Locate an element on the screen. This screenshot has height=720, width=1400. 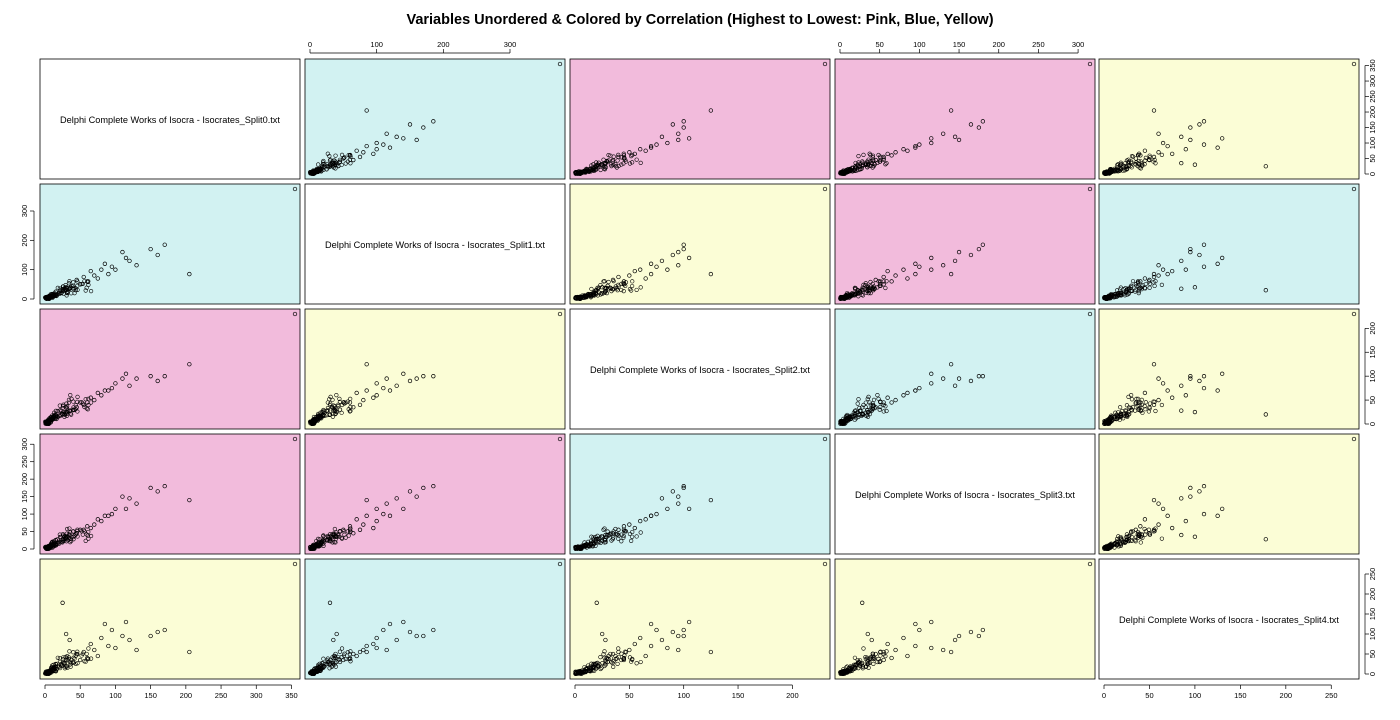
x-tick-label-4-150: 150 is located at coordinates (1240, 695).